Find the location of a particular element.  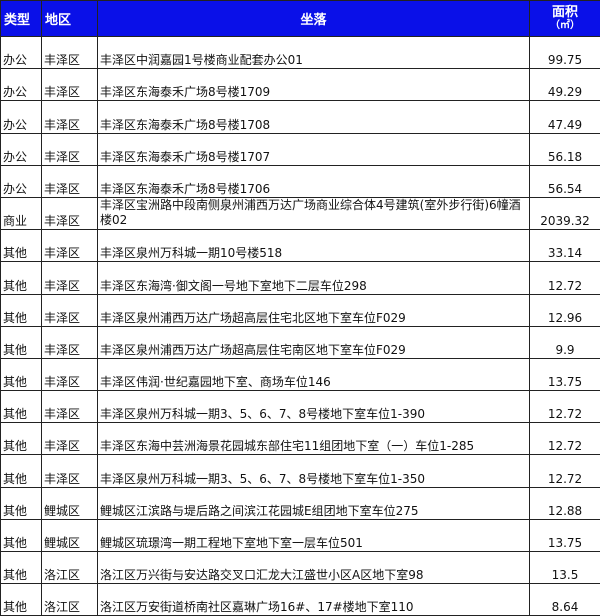

cell-location: 丰泽区中润嘉园1号楼商业配套办公01 is located at coordinates (314, 53).